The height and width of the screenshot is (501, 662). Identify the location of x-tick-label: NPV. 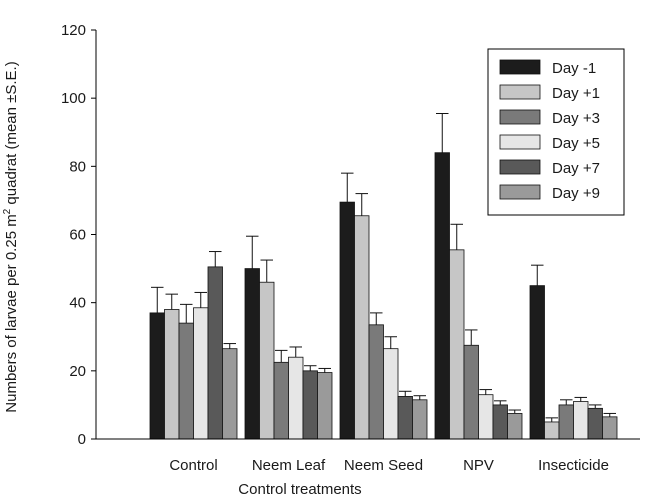
(478, 465).